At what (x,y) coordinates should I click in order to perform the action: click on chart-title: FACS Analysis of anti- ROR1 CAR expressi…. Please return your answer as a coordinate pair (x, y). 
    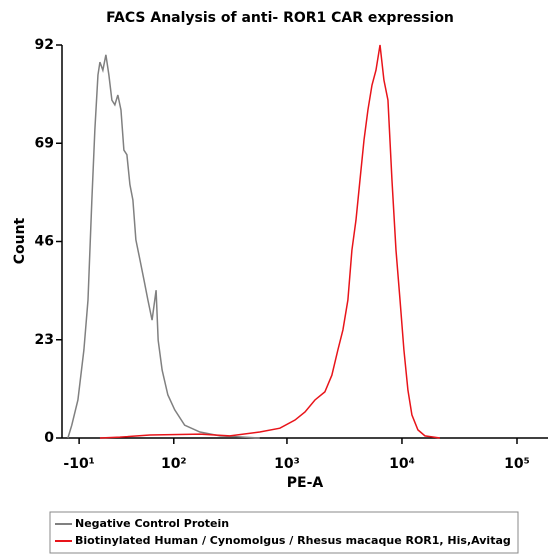
    Looking at the image, I should click on (280, 18).